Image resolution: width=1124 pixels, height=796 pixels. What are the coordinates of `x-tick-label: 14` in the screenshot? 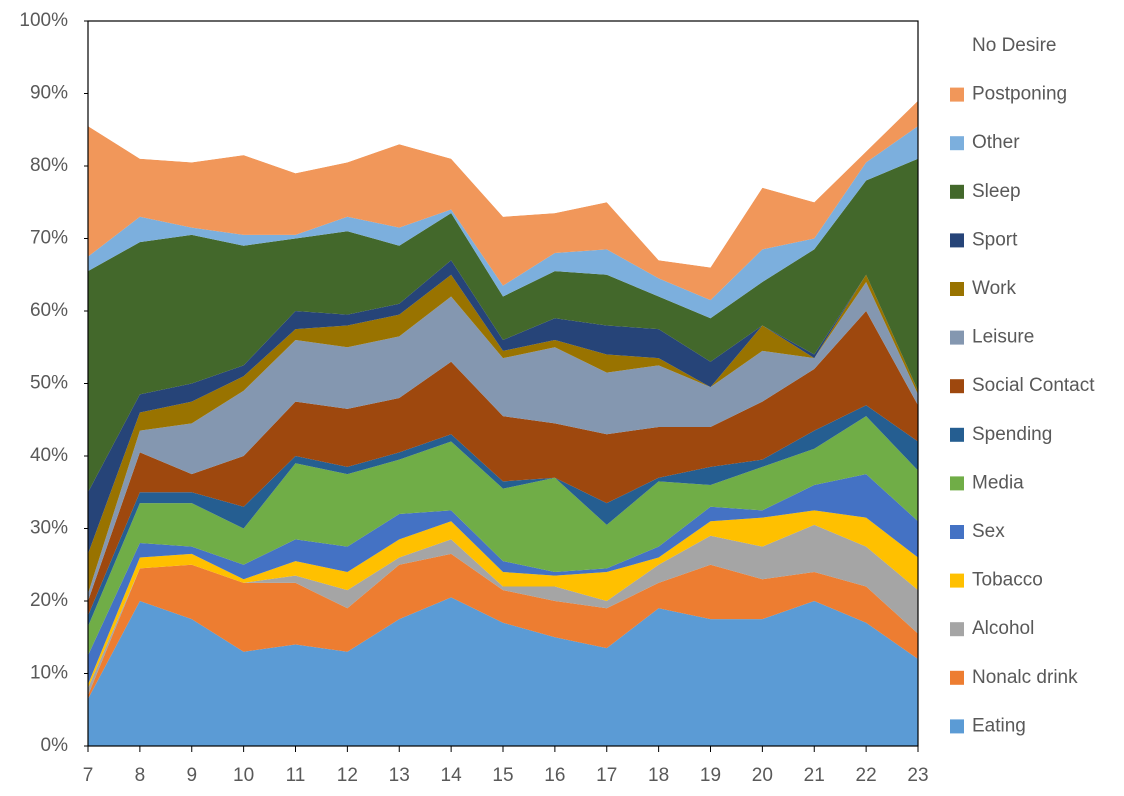 It's located at (452, 775).